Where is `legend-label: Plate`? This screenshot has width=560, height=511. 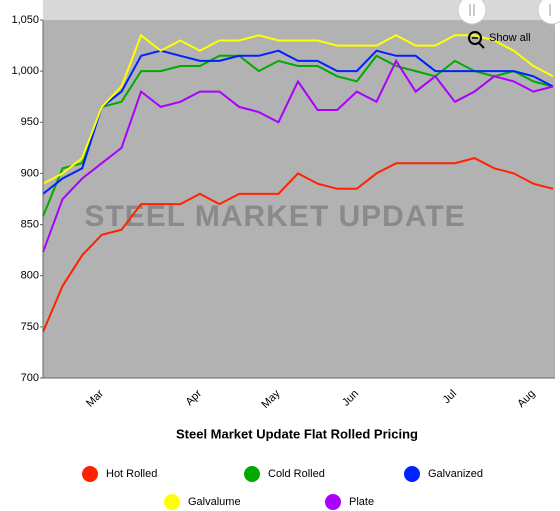
legend-label: Plate is located at coordinates (361, 502).